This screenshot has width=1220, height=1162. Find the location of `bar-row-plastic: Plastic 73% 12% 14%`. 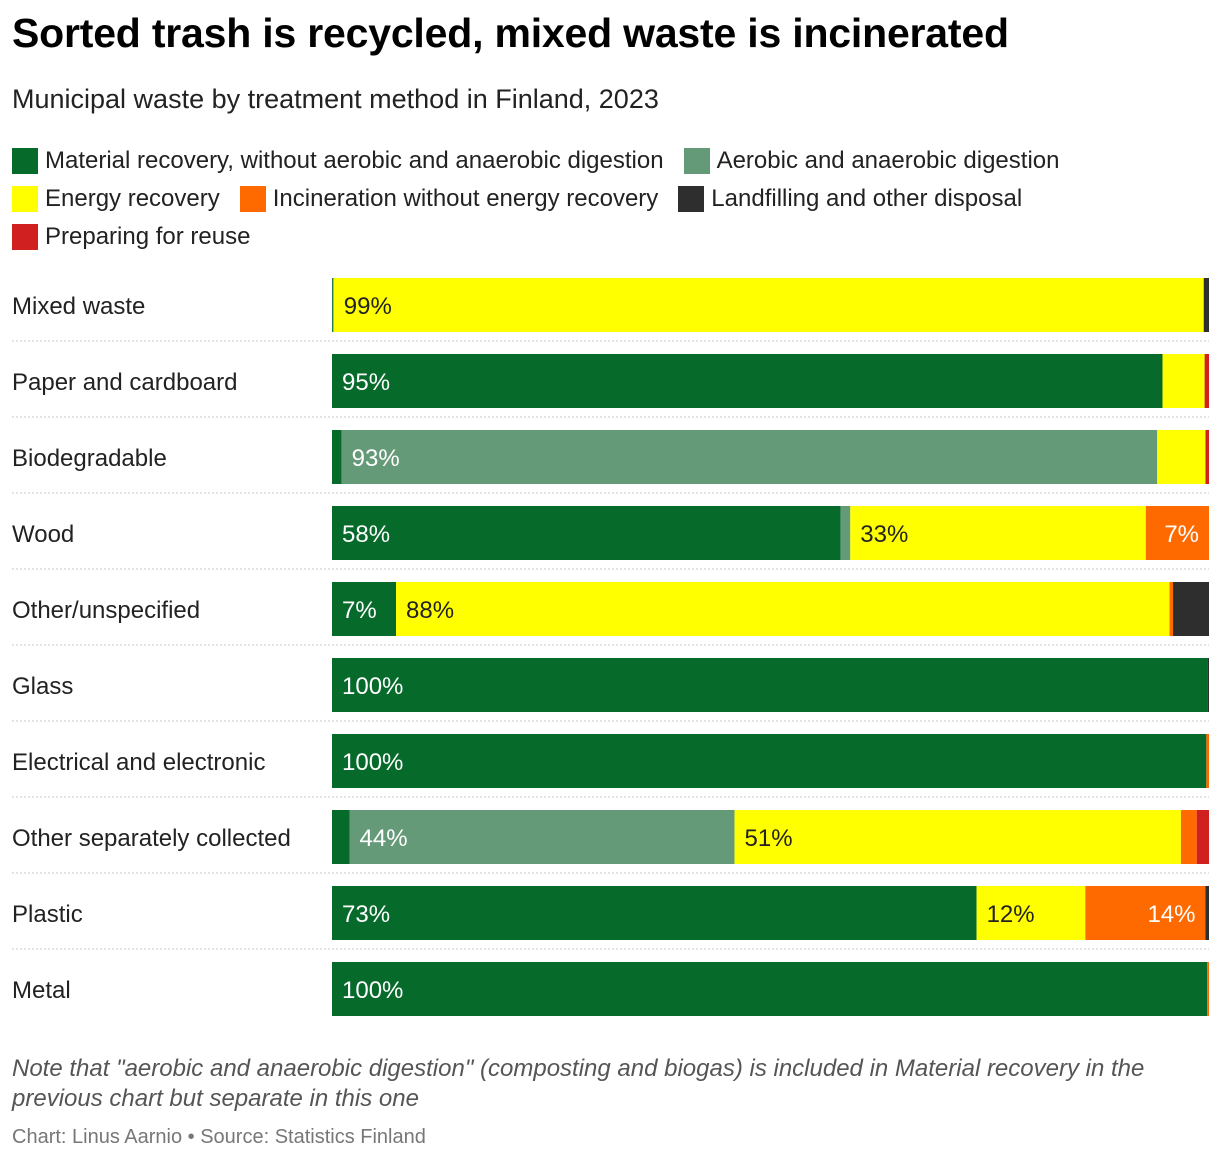

bar-row-plastic: Plastic 73% 12% 14% is located at coordinates (610, 913).